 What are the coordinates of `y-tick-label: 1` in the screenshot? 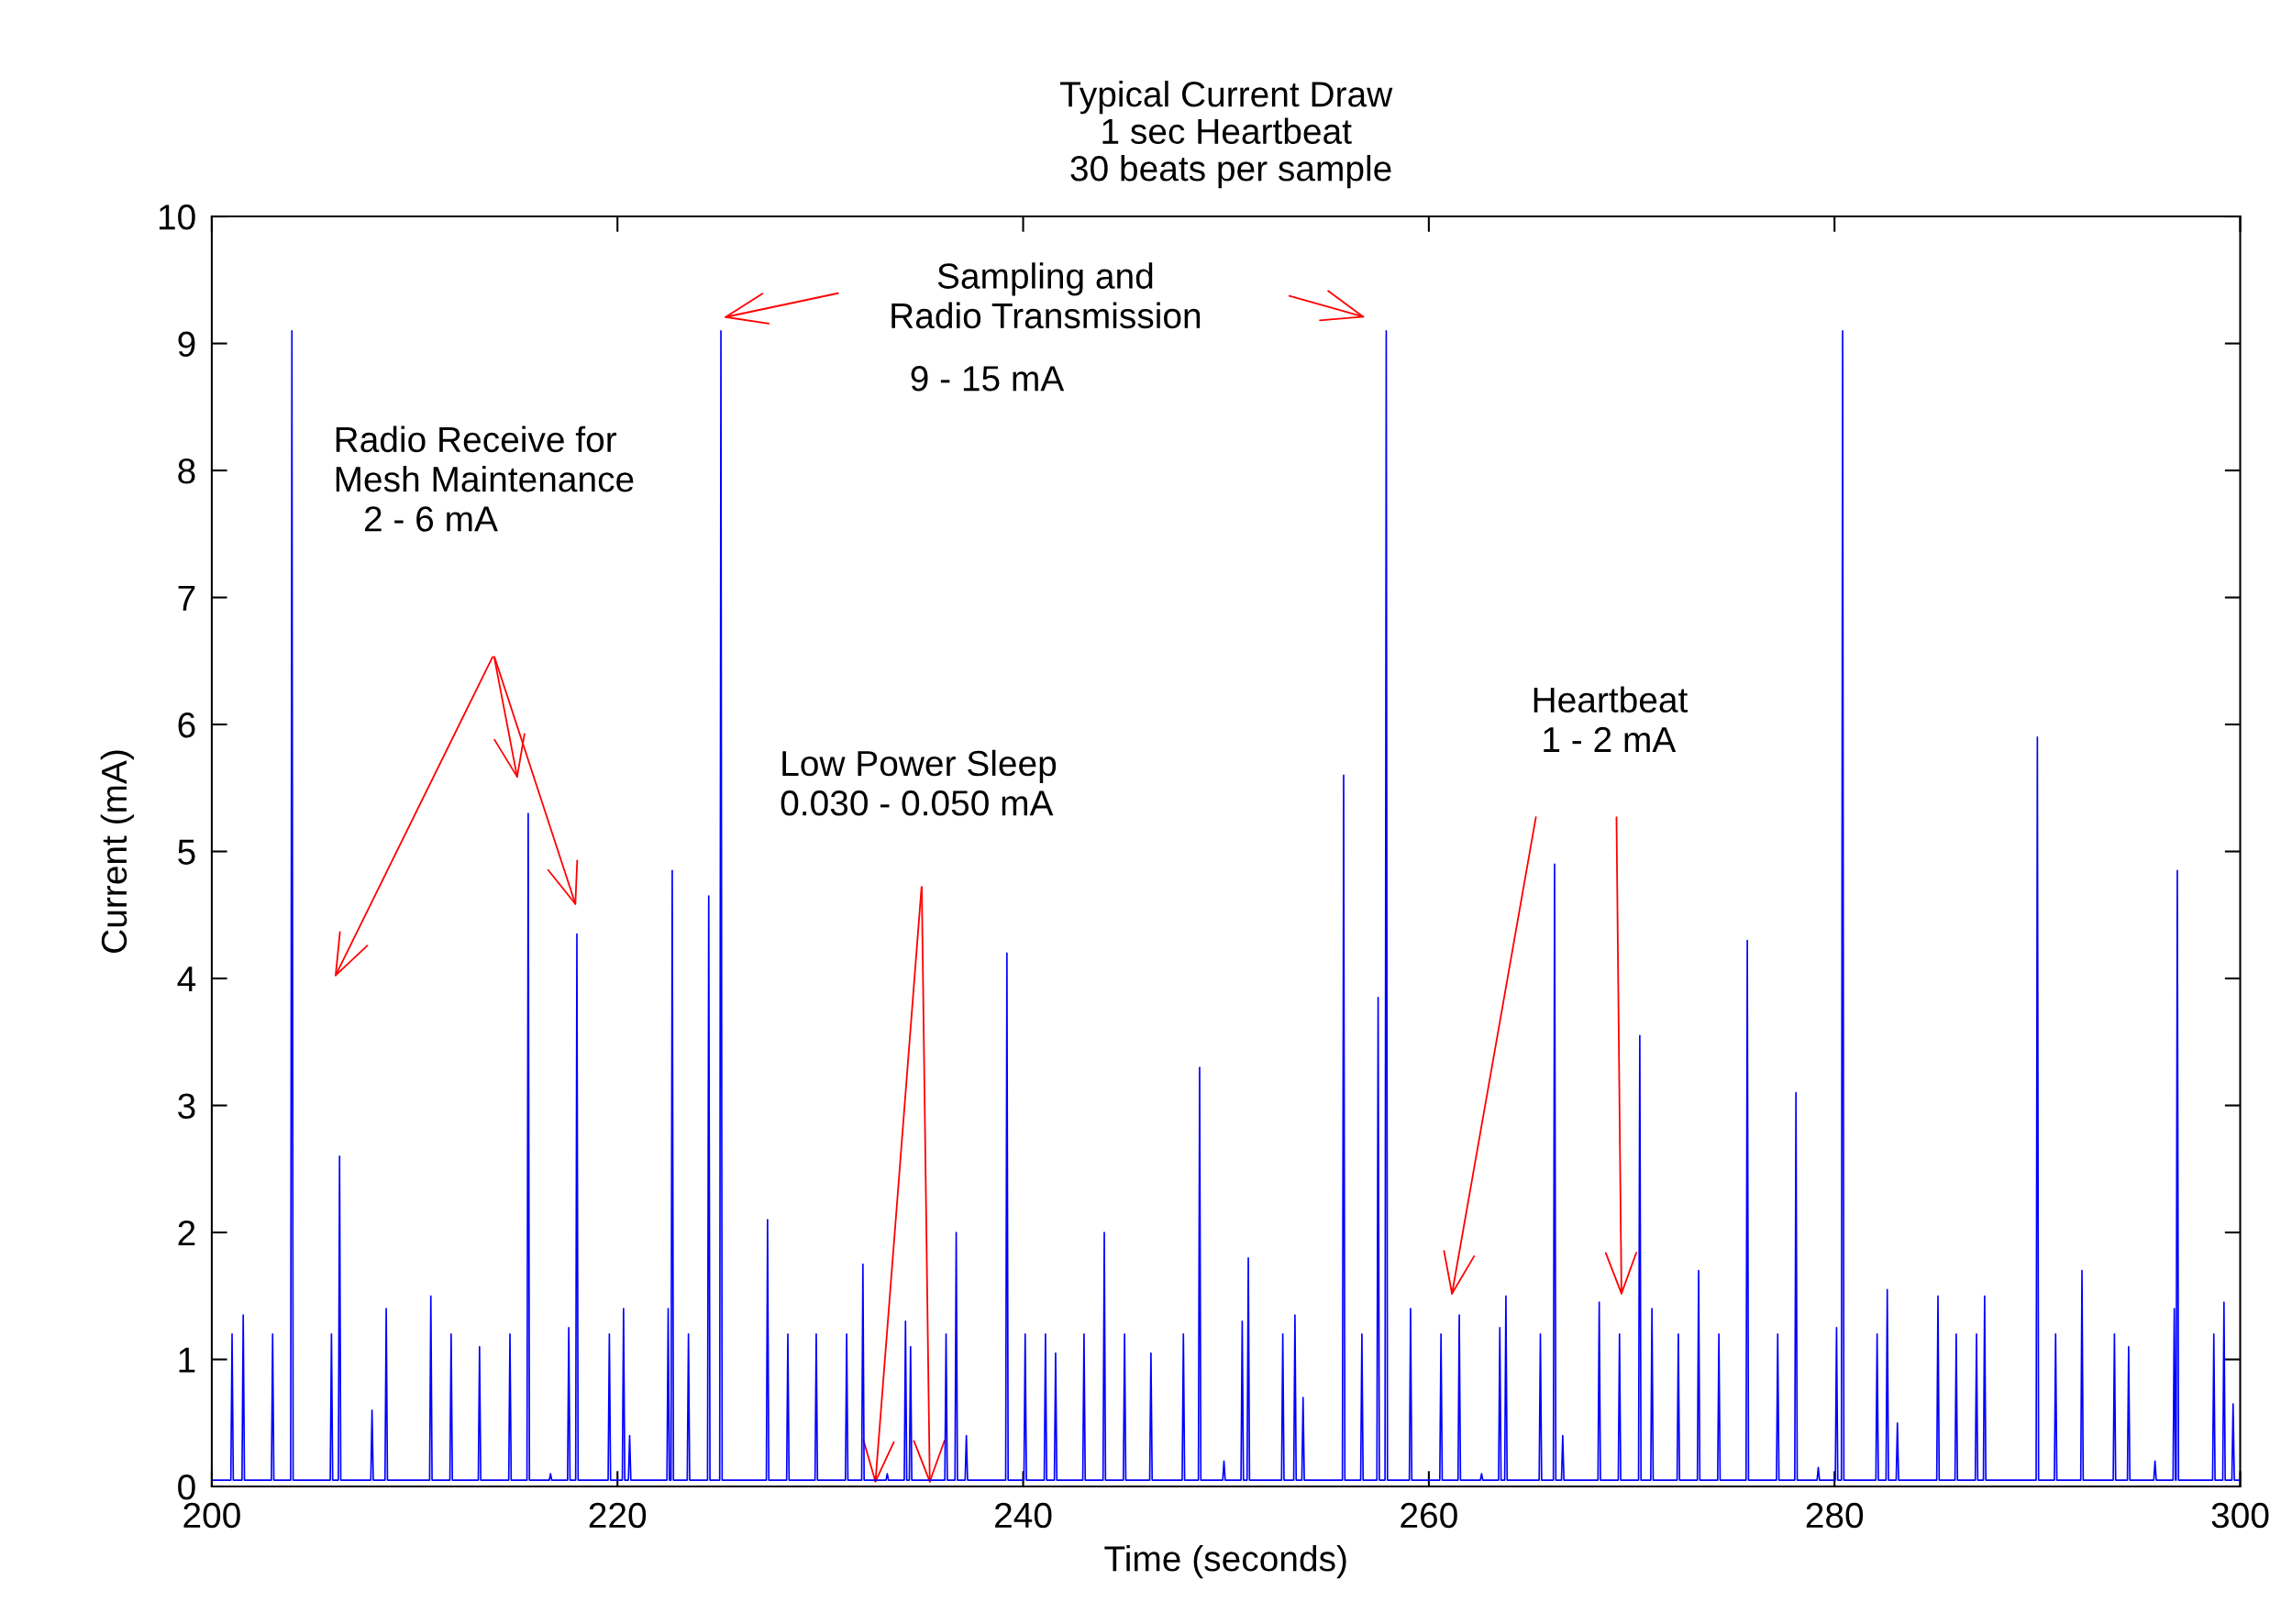 It's located at (187, 1360).